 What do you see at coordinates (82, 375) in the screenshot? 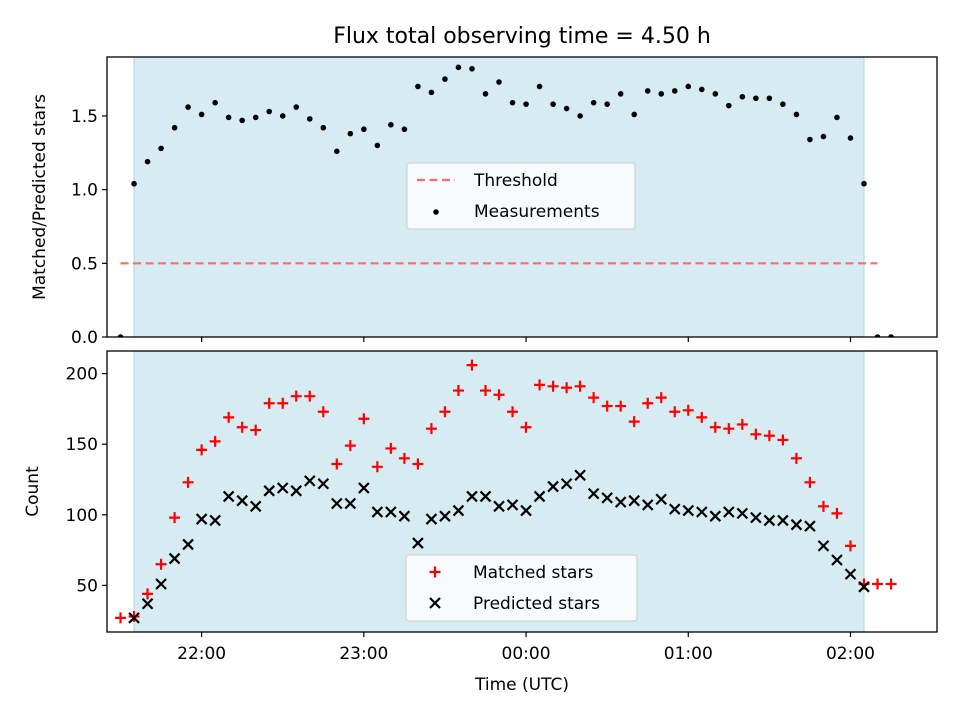
I see `y-tick-label: 200` at bounding box center [82, 375].